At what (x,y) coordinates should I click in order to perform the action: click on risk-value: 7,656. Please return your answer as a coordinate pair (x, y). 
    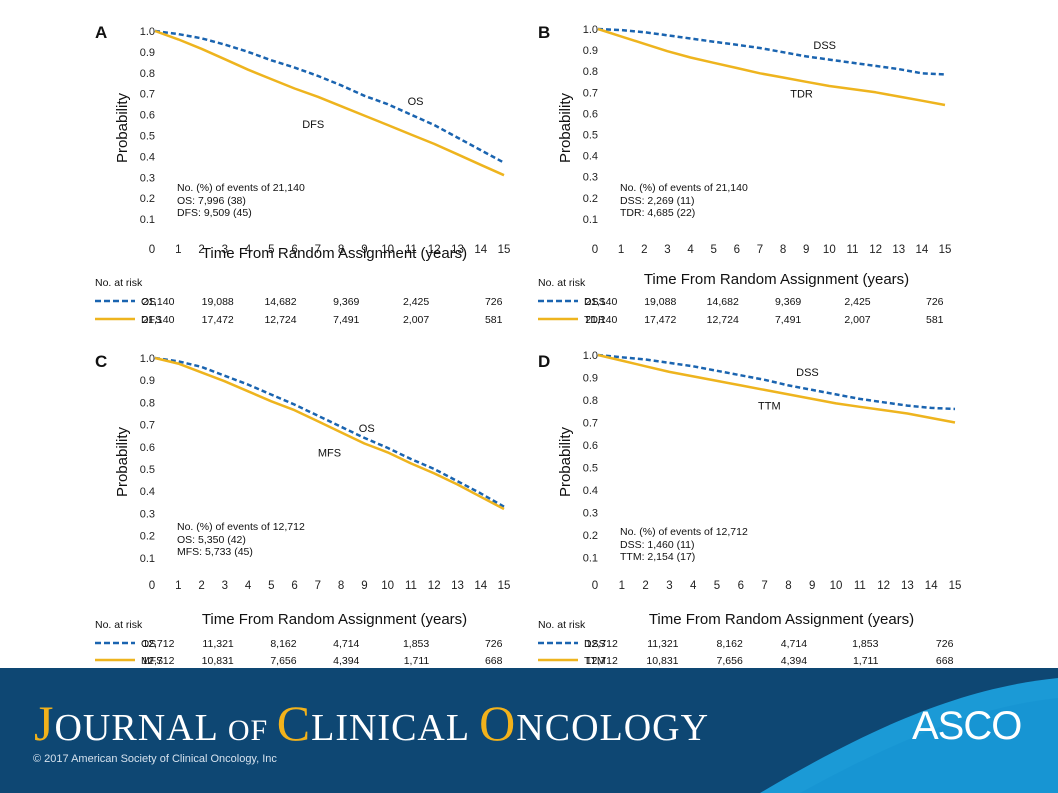
    Looking at the image, I should click on (283, 661).